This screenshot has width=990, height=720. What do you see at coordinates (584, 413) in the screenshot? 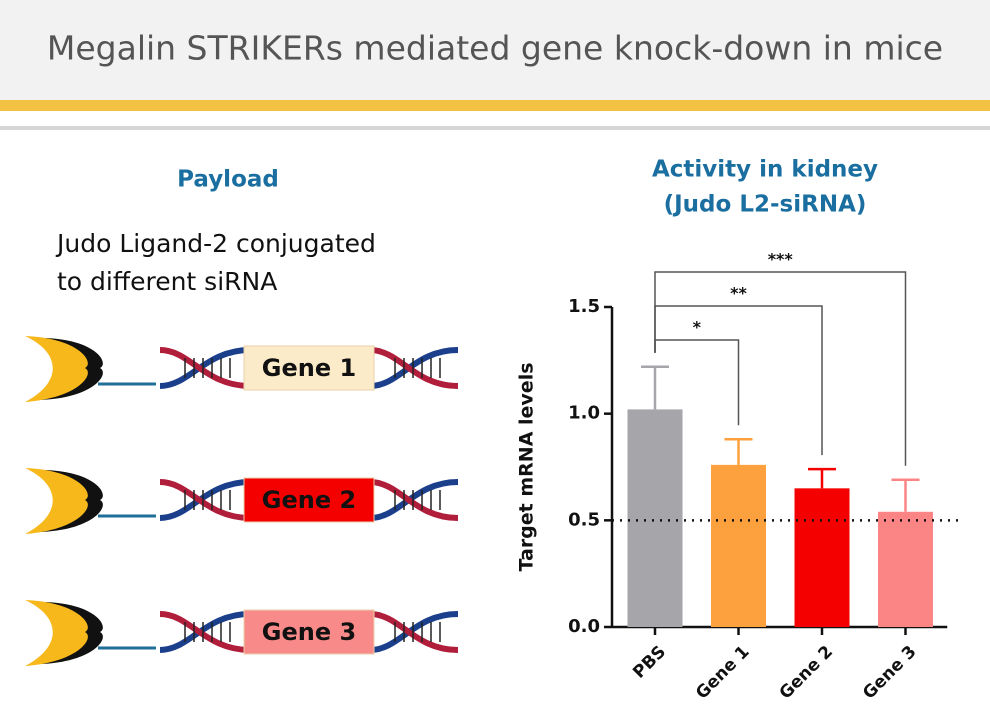
I see `y-tick-label: 1.0` at bounding box center [584, 413].